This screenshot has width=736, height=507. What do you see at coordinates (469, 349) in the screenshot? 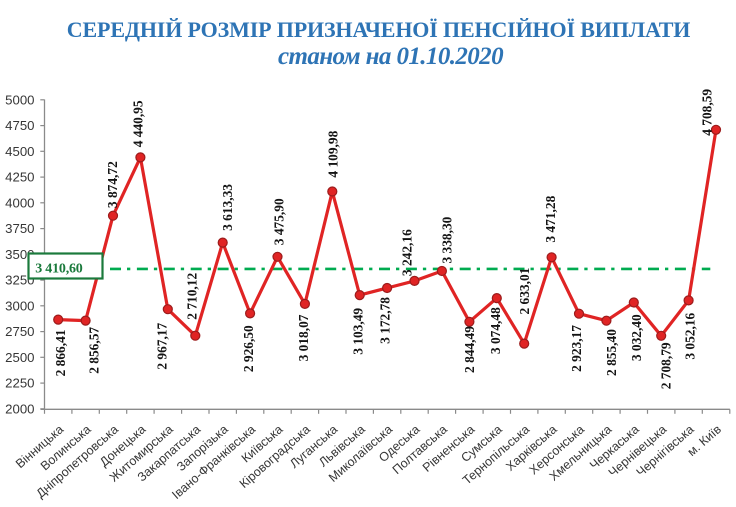
I see `svg-text: 2 844,49` at bounding box center [469, 349].